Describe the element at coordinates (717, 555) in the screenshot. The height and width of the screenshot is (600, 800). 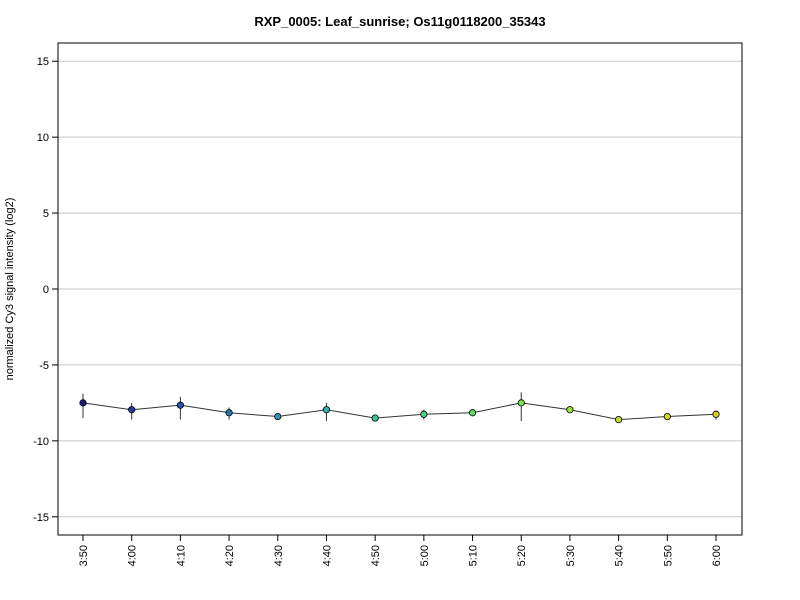
I see `x-tick-label: 6:00` at that location.